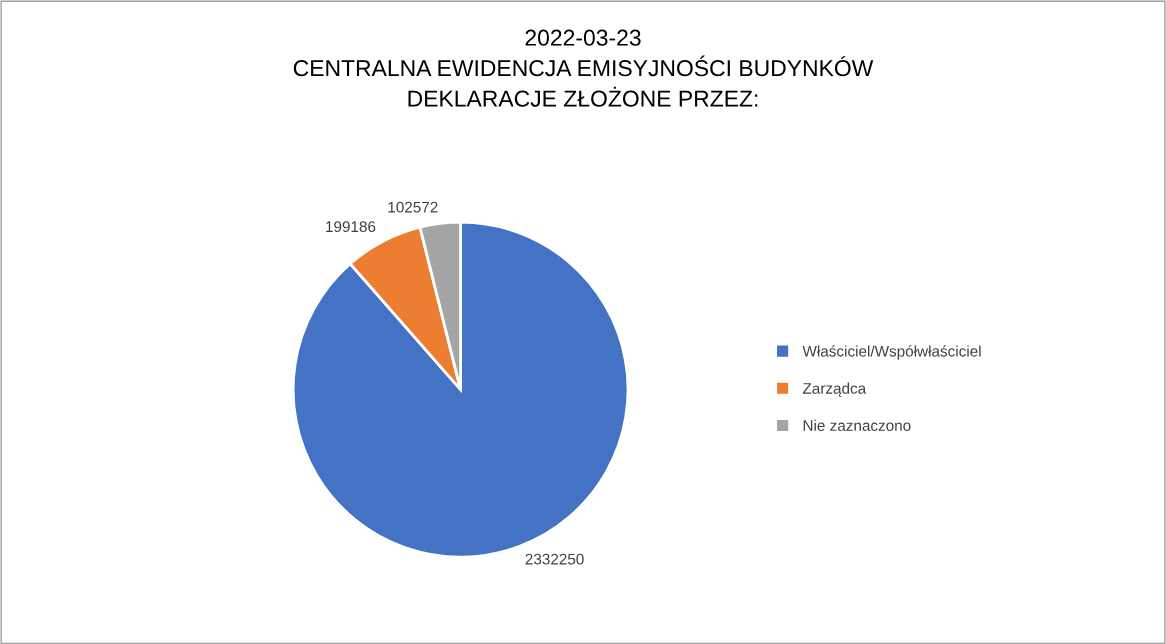  What do you see at coordinates (891, 352) in the screenshot?
I see `legend-label: Właściciel/Współwłaściciel` at bounding box center [891, 352].